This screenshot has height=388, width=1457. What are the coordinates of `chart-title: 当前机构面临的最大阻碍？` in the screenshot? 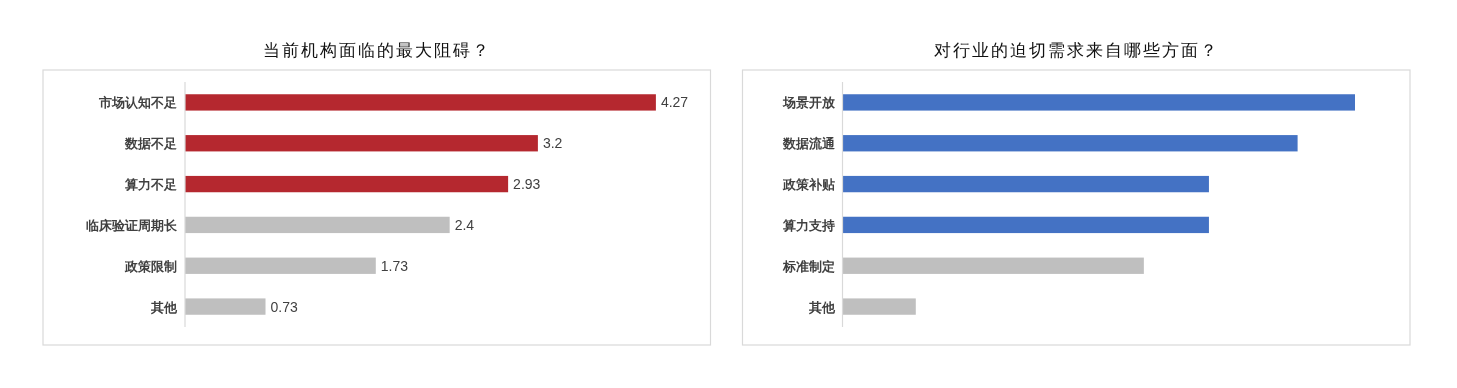 It's located at (376, 50).